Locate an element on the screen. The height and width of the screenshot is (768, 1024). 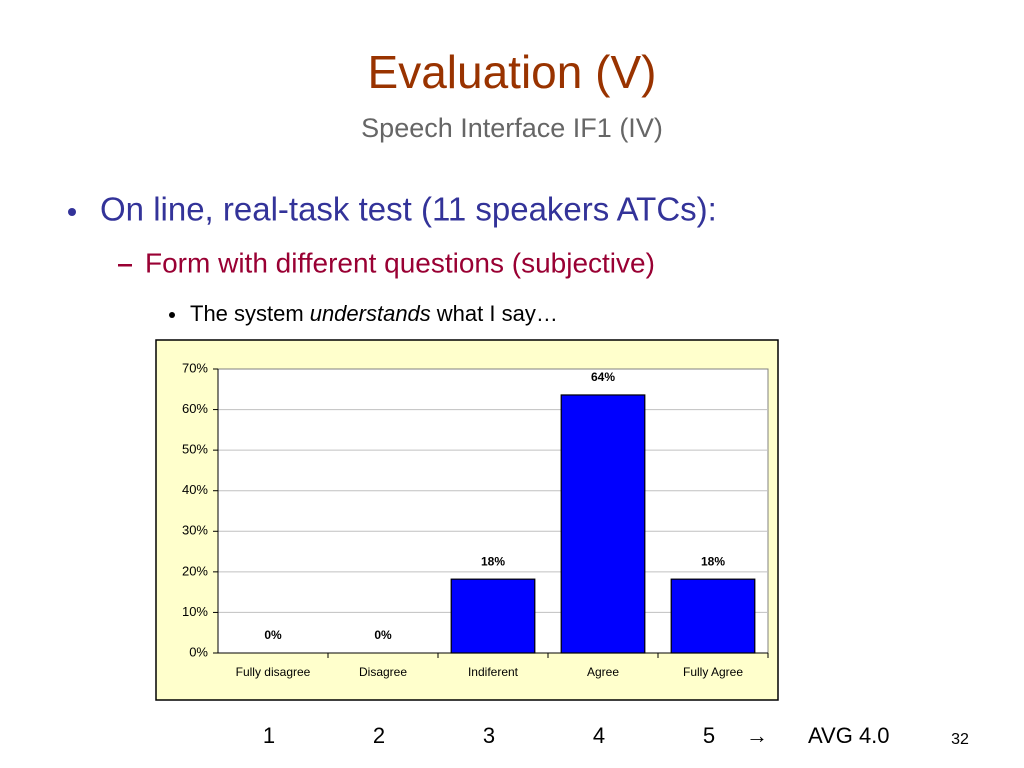
scale-number: 2 is located at coordinates (379, 735).